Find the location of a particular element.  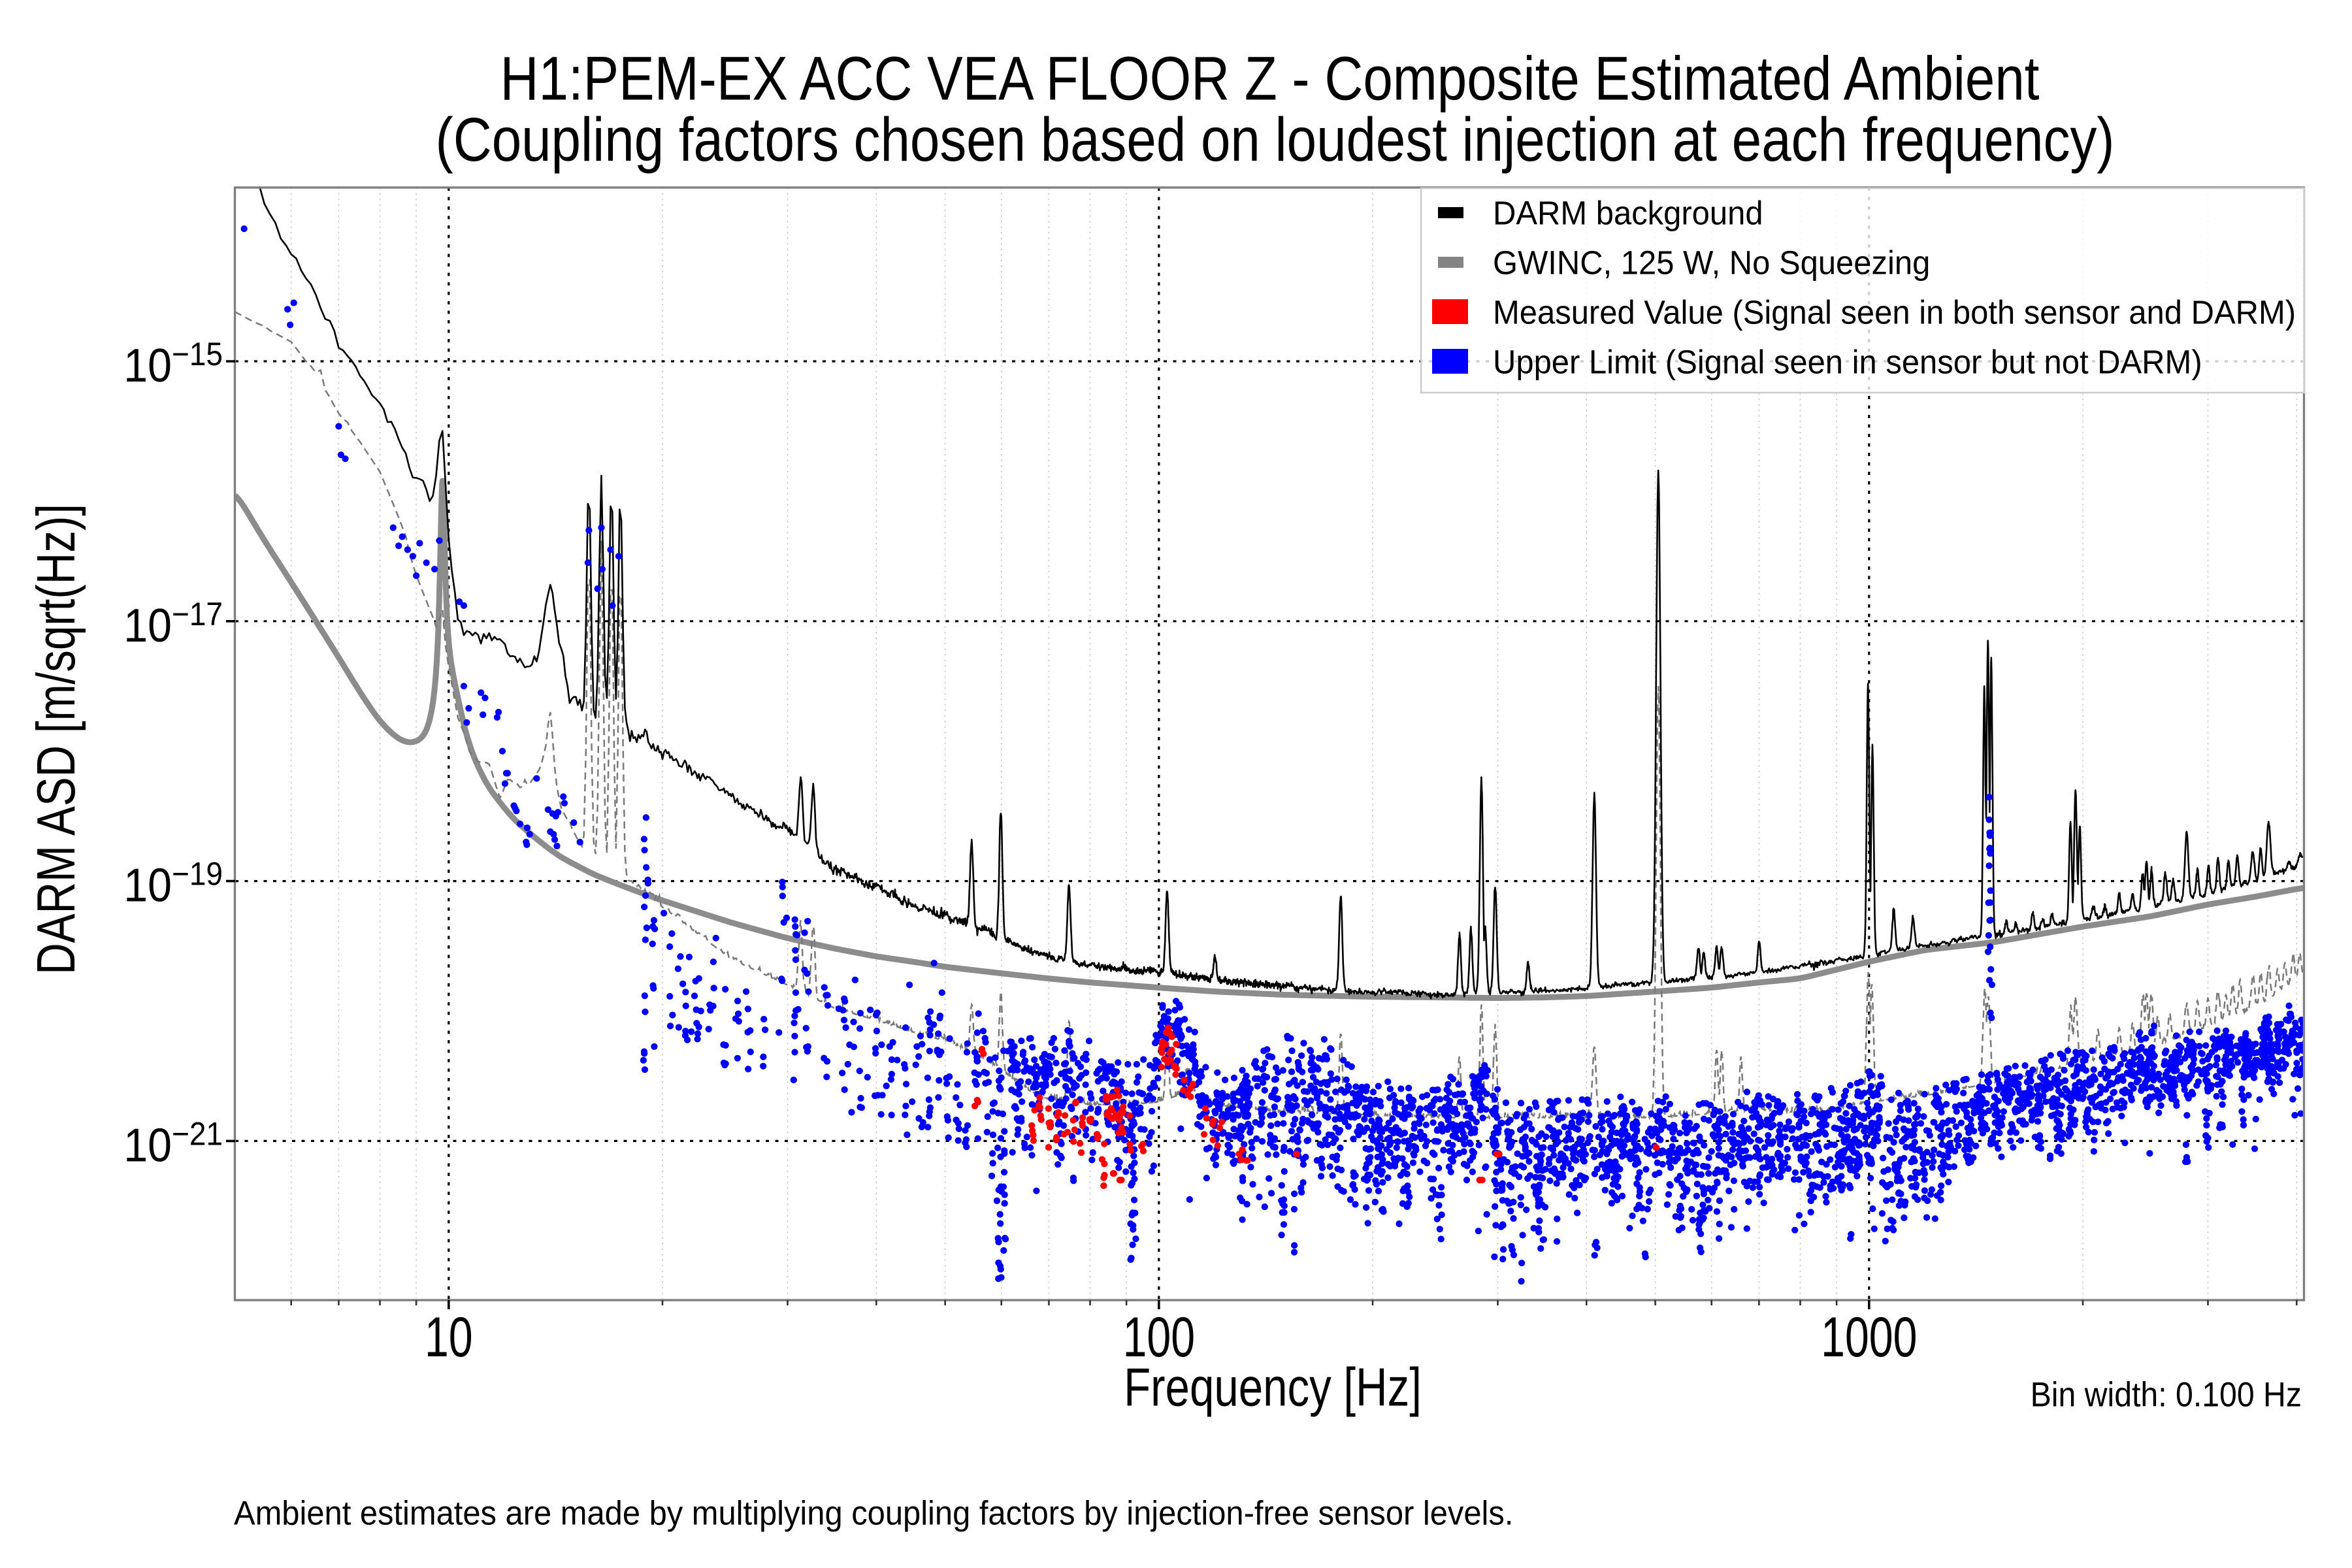

svg-text: GWINC, 125 W, No Squeezing is located at coordinates (1711, 263).